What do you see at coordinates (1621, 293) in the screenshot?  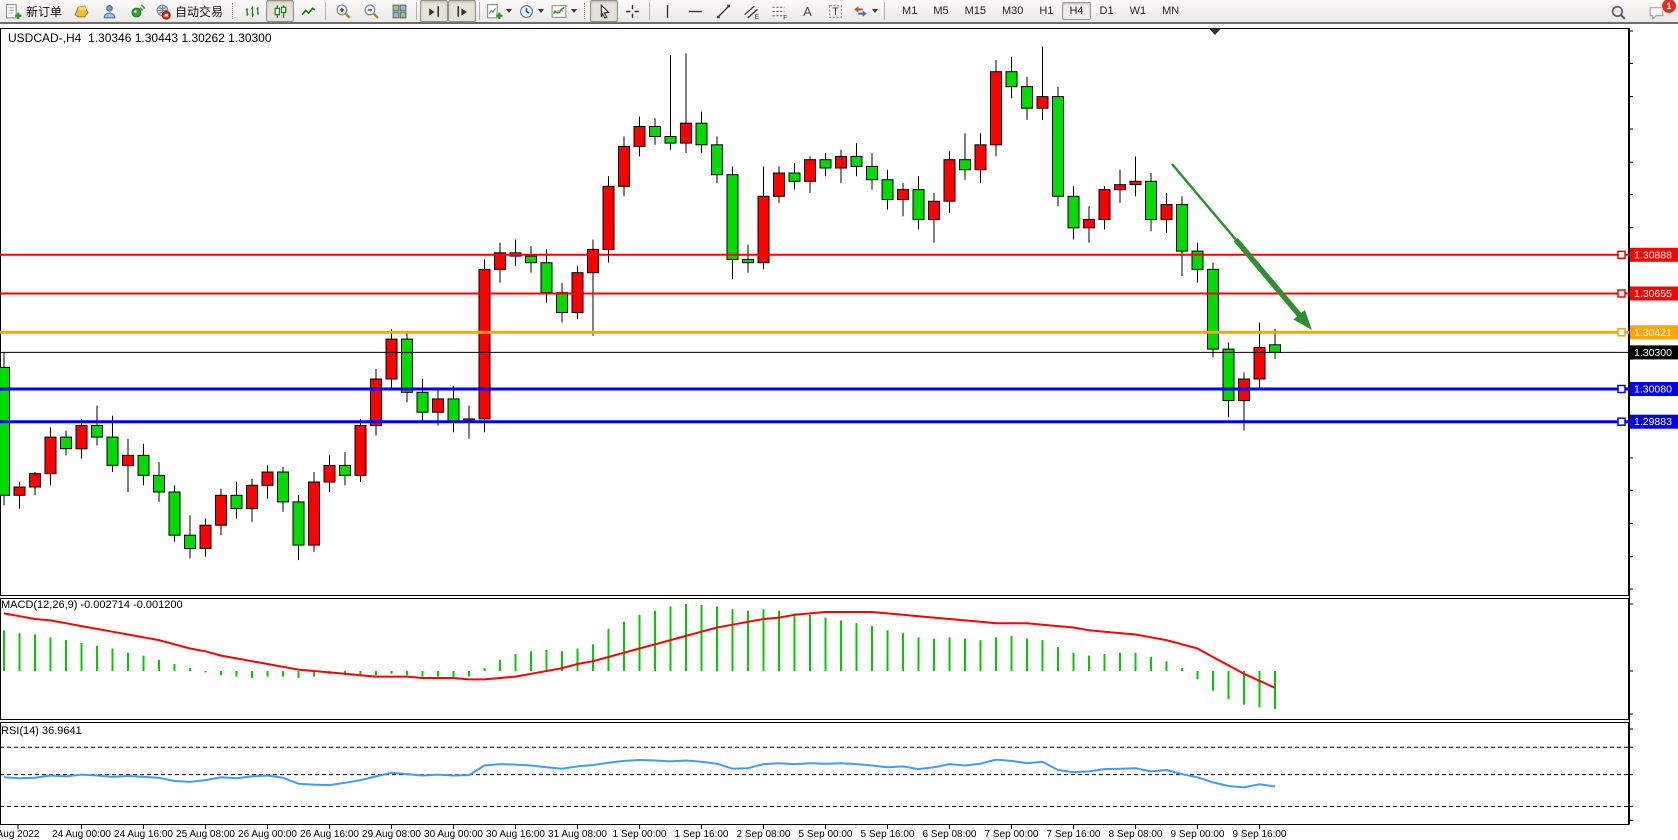 I see `line-handle-1.30655` at bounding box center [1621, 293].